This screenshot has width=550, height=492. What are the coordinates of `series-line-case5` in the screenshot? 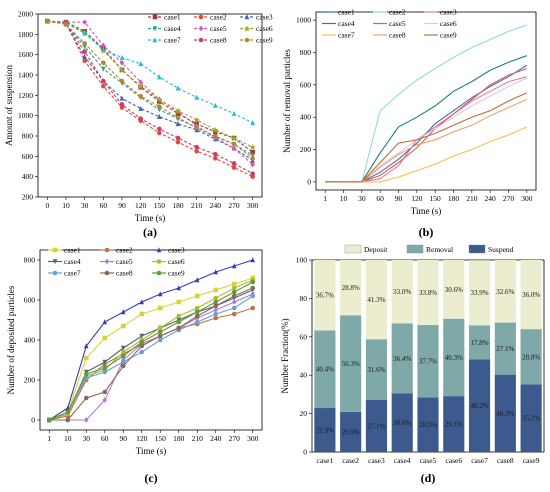 It's located at (426, 125).